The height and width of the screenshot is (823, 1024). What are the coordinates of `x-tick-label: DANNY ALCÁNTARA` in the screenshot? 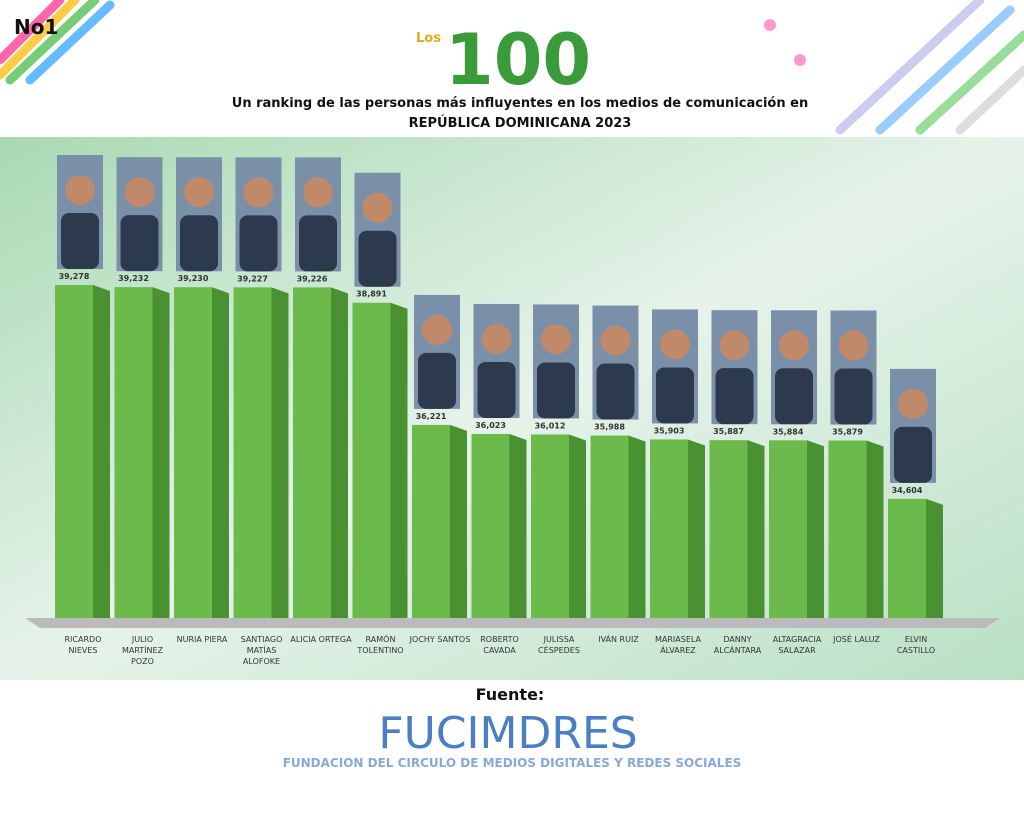 It's located at (737, 645).